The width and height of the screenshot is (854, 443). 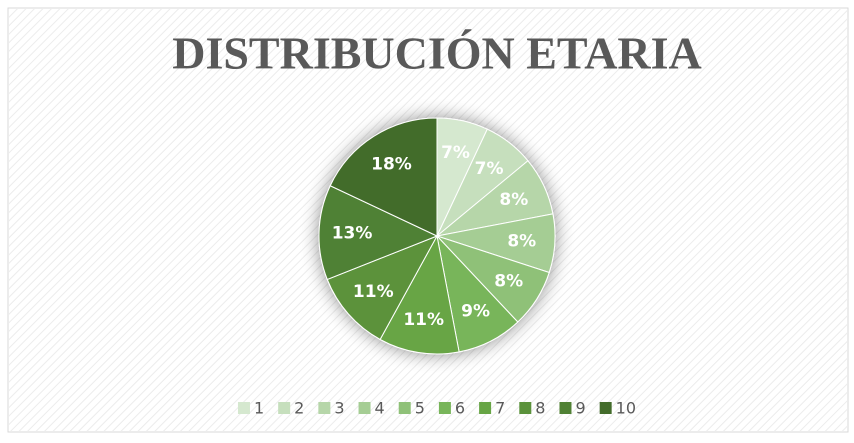 What do you see at coordinates (475, 312) in the screenshot?
I see `data-label: 9%` at bounding box center [475, 312].